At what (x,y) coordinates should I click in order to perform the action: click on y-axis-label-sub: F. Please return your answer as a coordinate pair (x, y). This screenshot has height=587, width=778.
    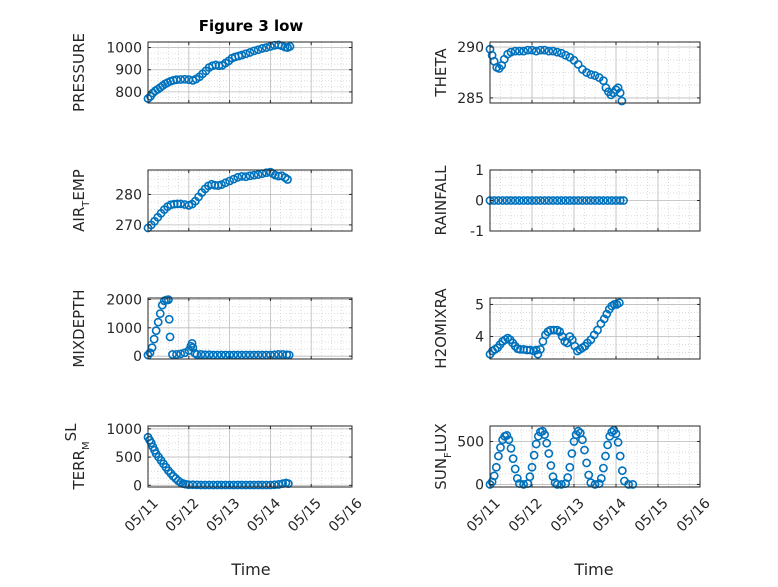
    Looking at the image, I should click on (448, 455).